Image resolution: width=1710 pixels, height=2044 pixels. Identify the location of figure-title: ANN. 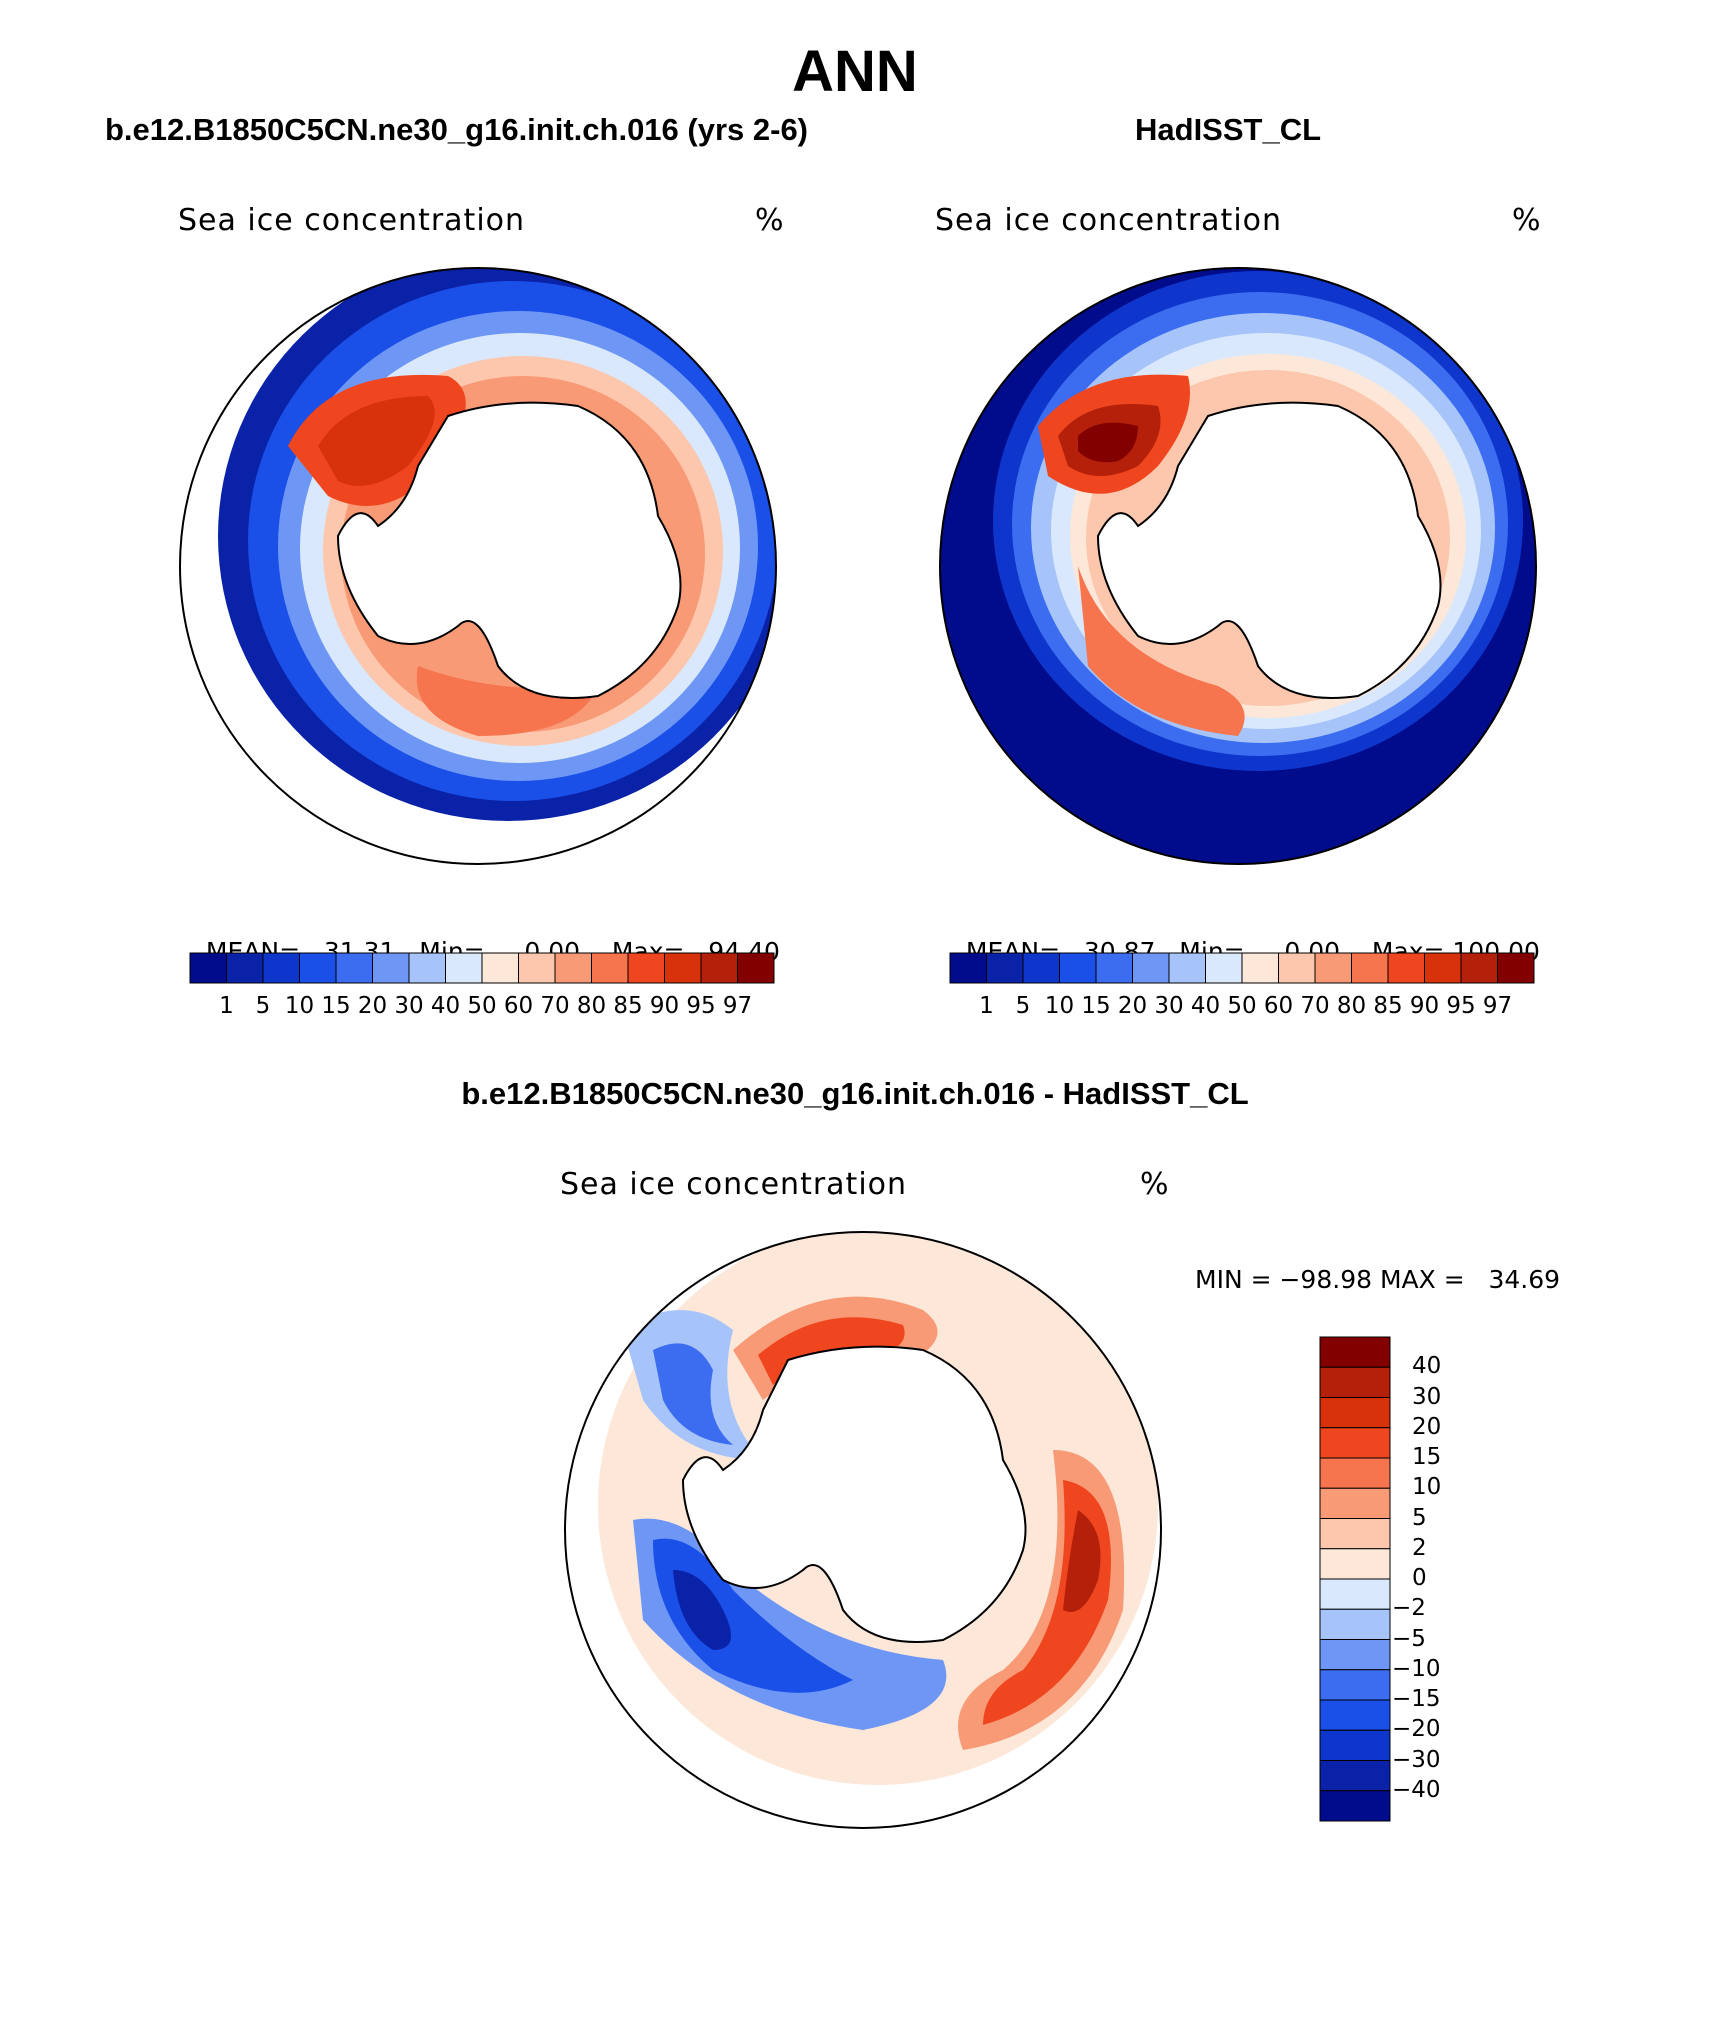
(855, 71).